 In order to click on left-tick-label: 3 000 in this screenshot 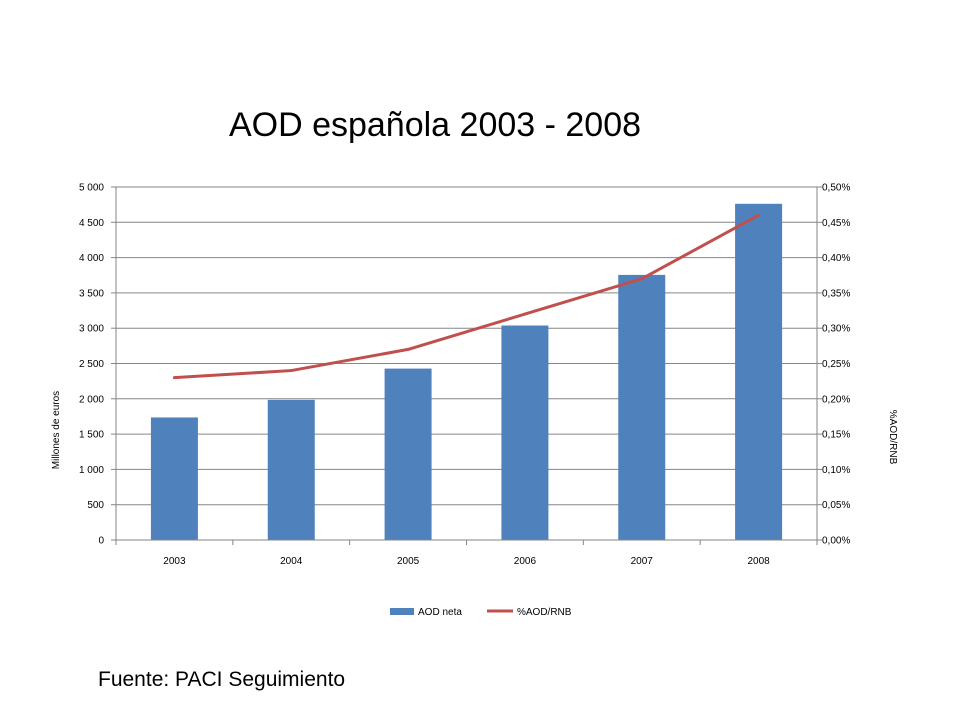, I will do `click(91, 329)`.